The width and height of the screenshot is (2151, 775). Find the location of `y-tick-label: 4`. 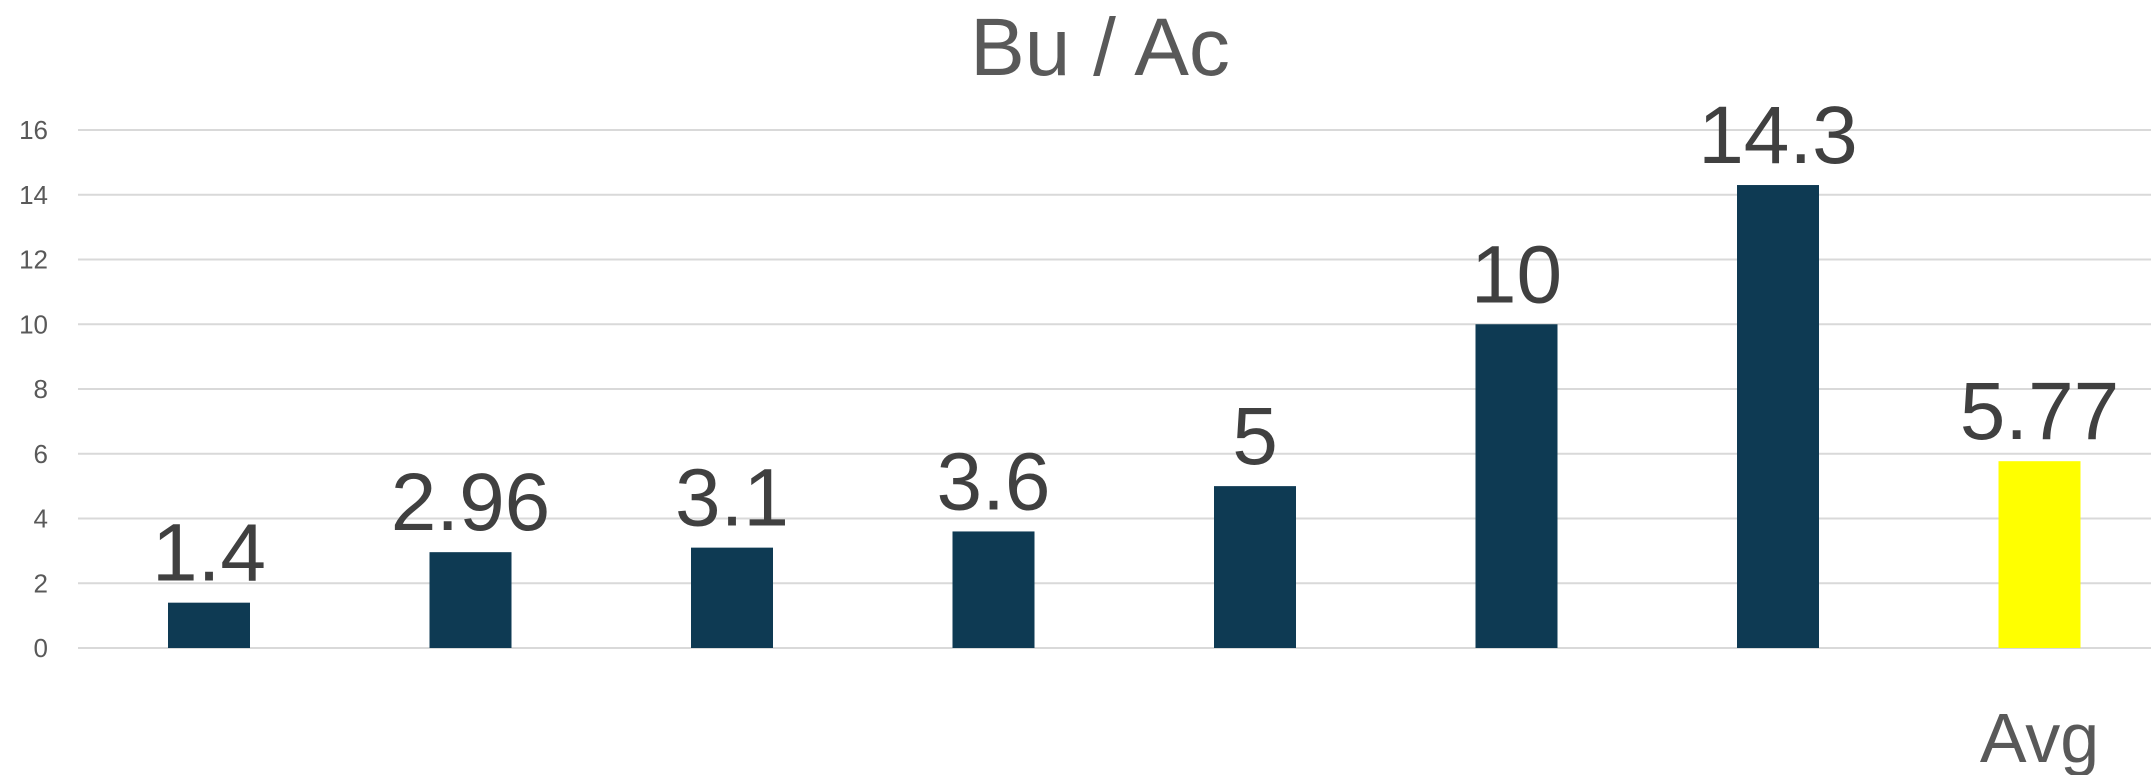

y-tick-label: 4 is located at coordinates (41, 519).